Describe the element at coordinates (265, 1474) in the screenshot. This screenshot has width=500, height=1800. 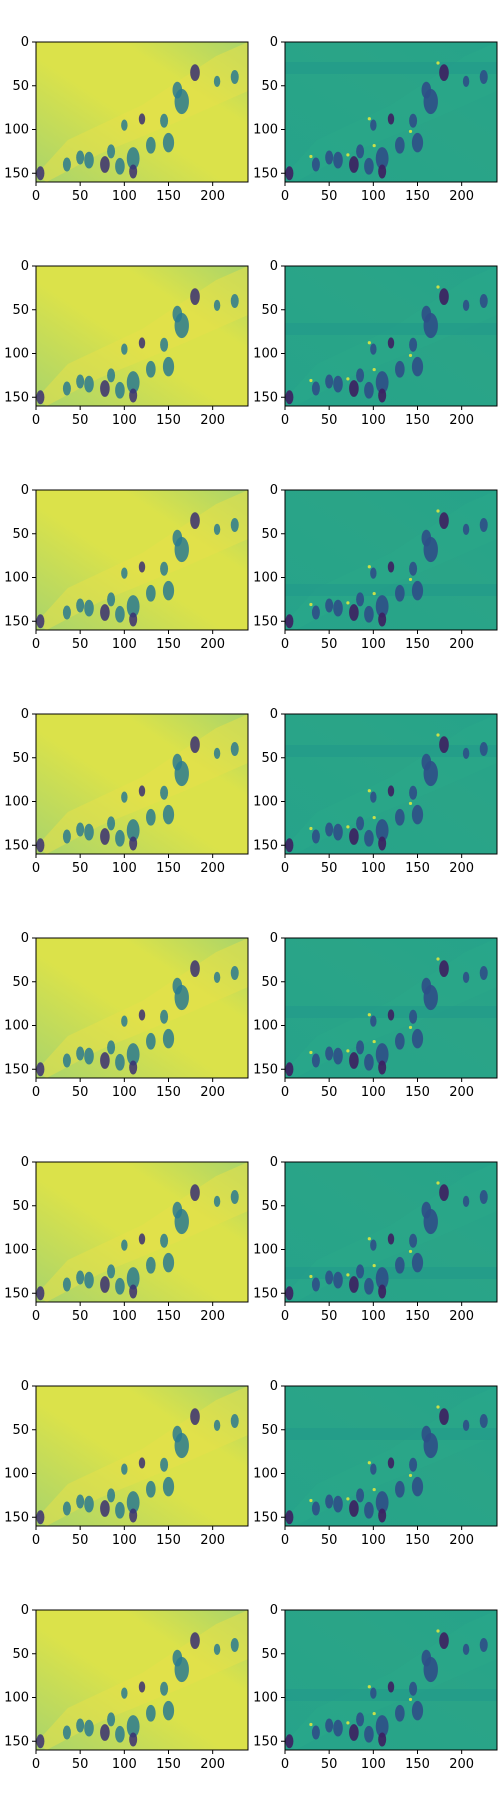
I see `y-tick-label: 100` at that location.